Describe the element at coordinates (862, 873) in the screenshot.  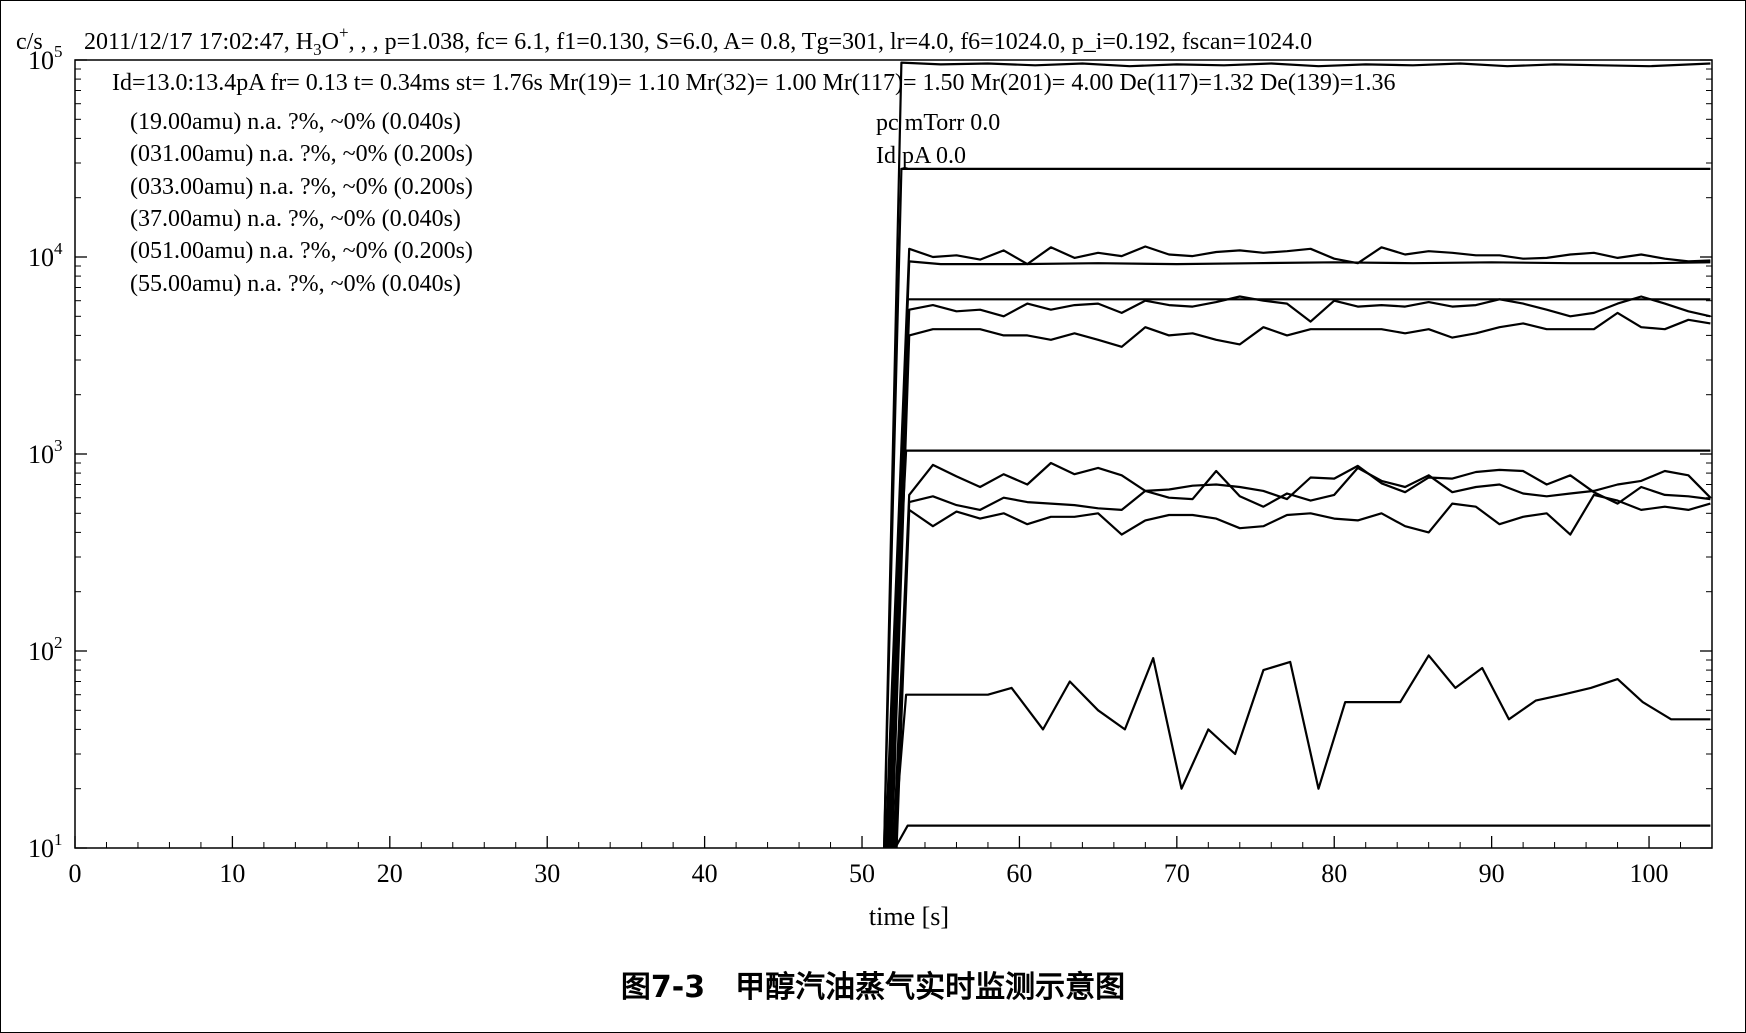
I see `x-tick-label: 50` at that location.